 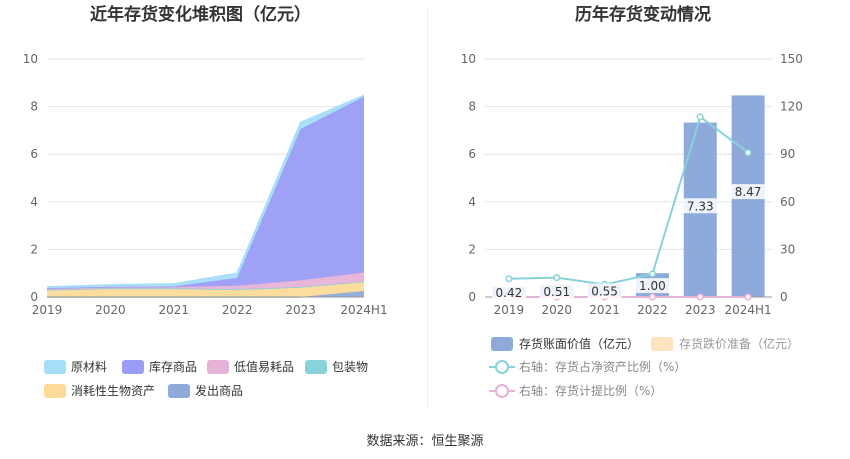 What do you see at coordinates (556, 310) in the screenshot?
I see `bar-x-tick-label: 2020` at bounding box center [556, 310].